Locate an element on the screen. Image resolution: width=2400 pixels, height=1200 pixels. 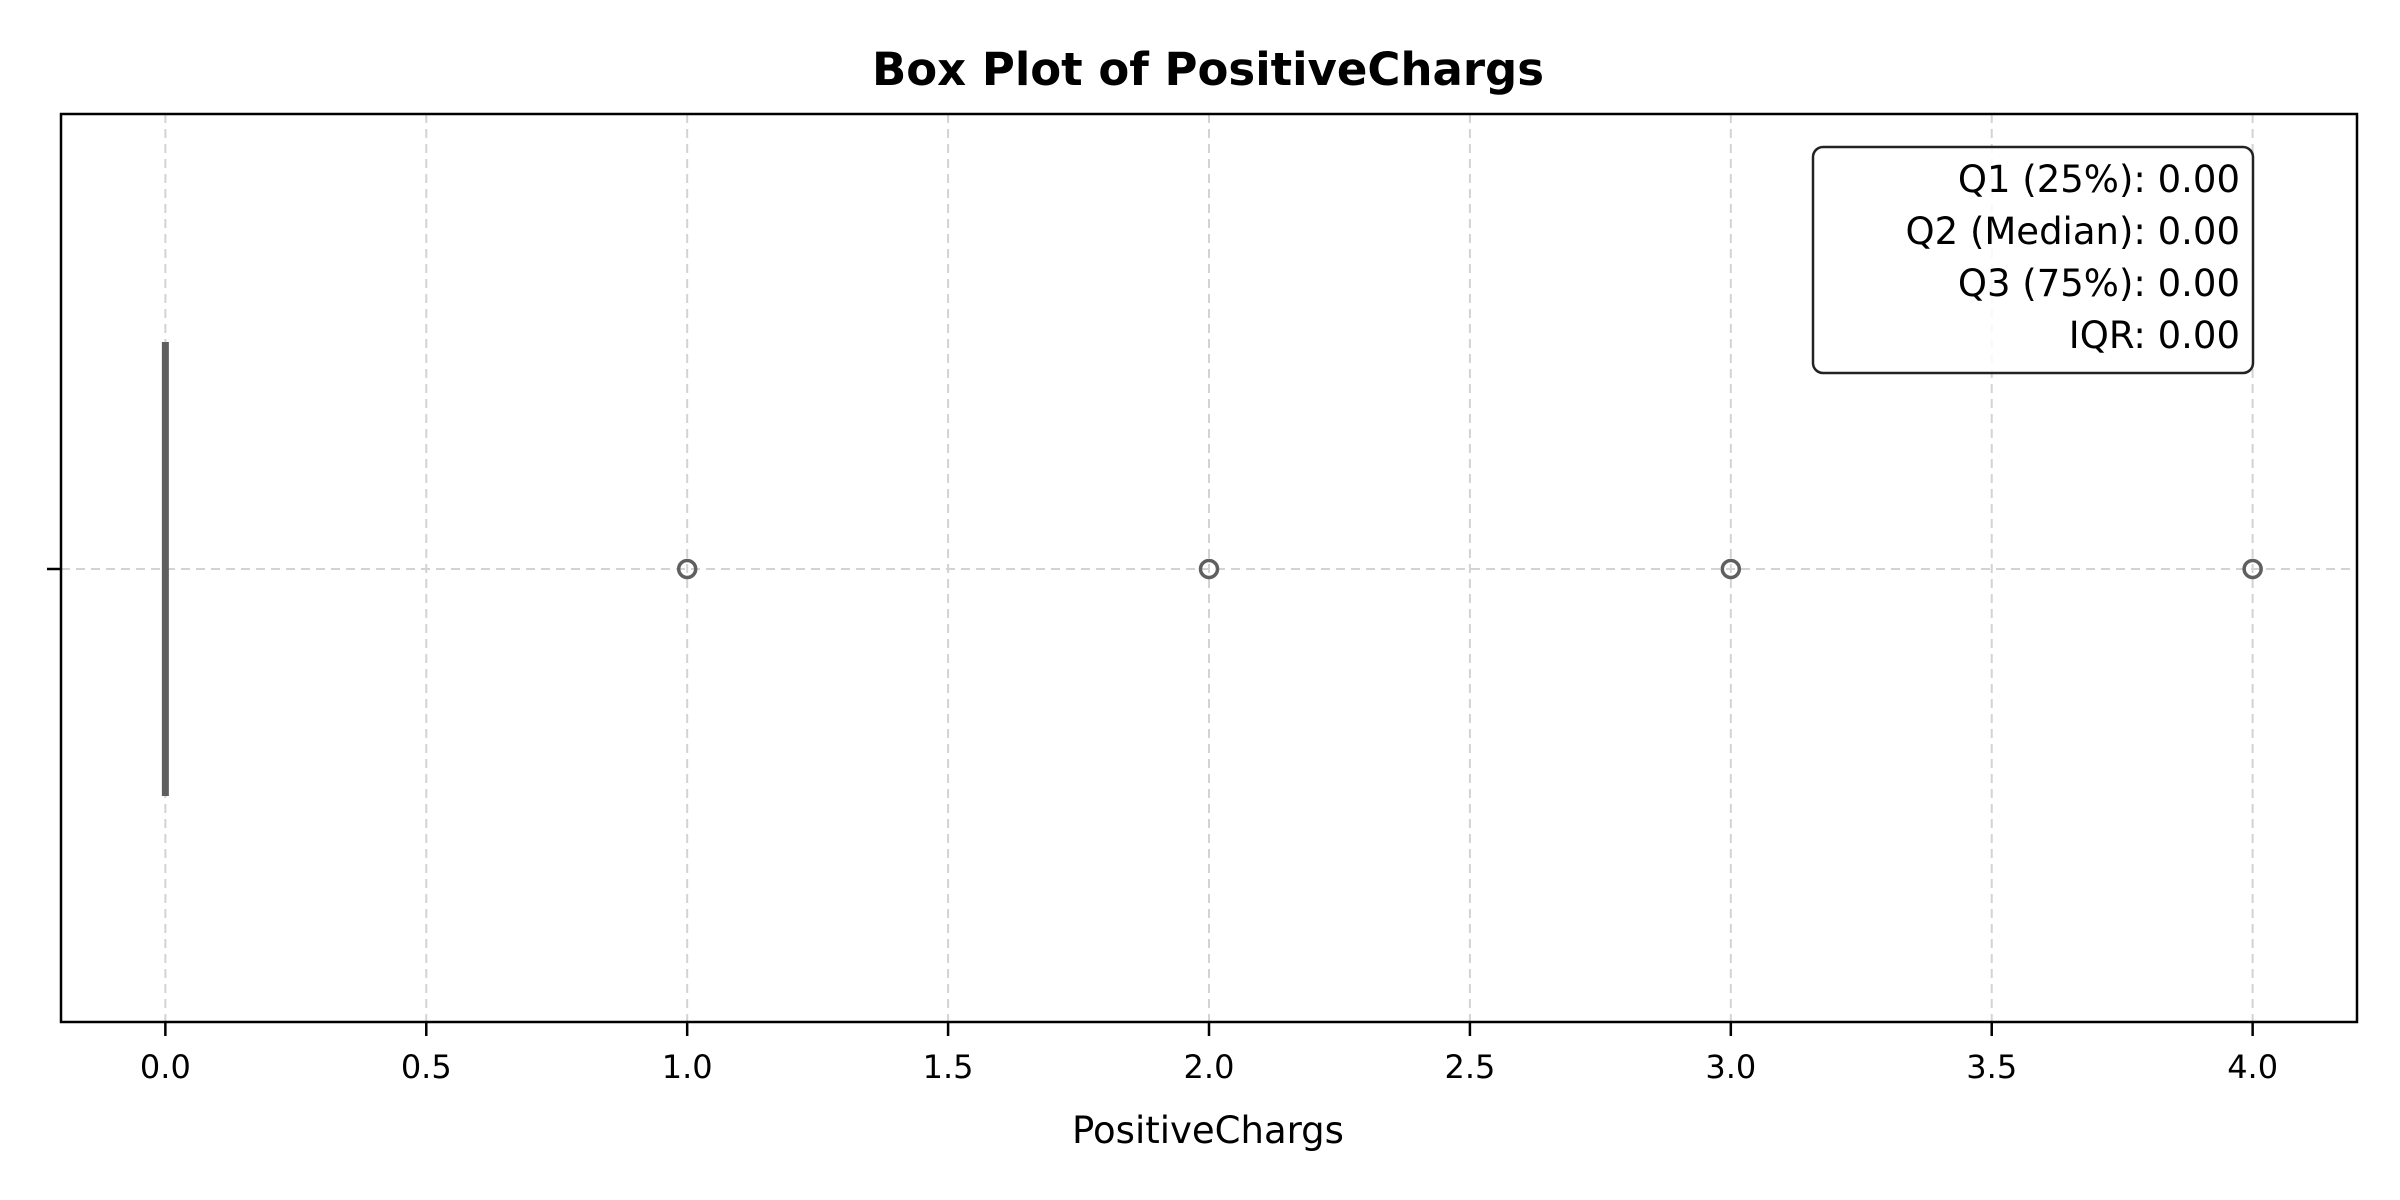
stats-median: Q2 (Median): 0.00 is located at coordinates (2073, 231).